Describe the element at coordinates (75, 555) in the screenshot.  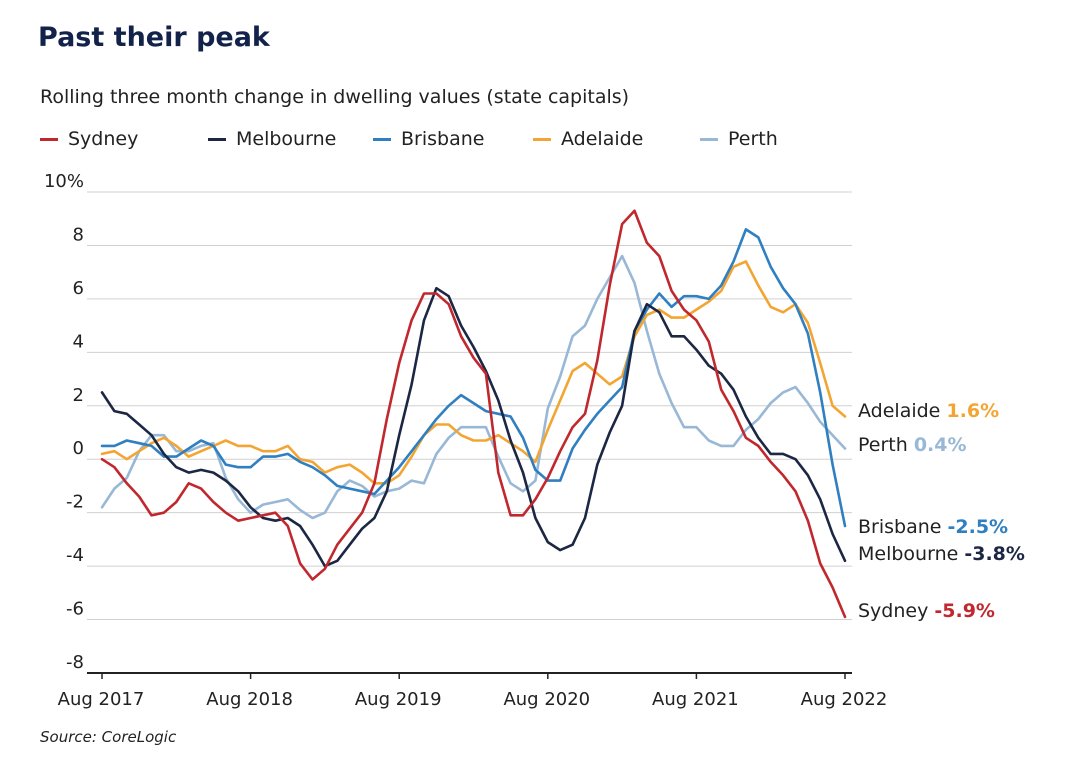
I see `y-tick-label--4: -4` at that location.